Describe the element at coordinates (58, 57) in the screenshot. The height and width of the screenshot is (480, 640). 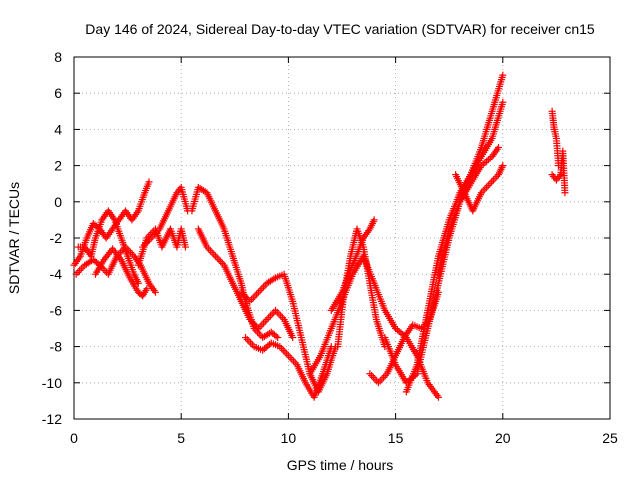
I see `y-tick-label: 8` at that location.